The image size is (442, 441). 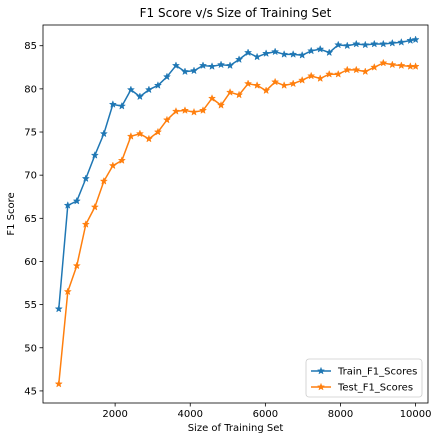 What do you see at coordinates (30, 391) in the screenshot?
I see `y-tick-label: 45` at bounding box center [30, 391].